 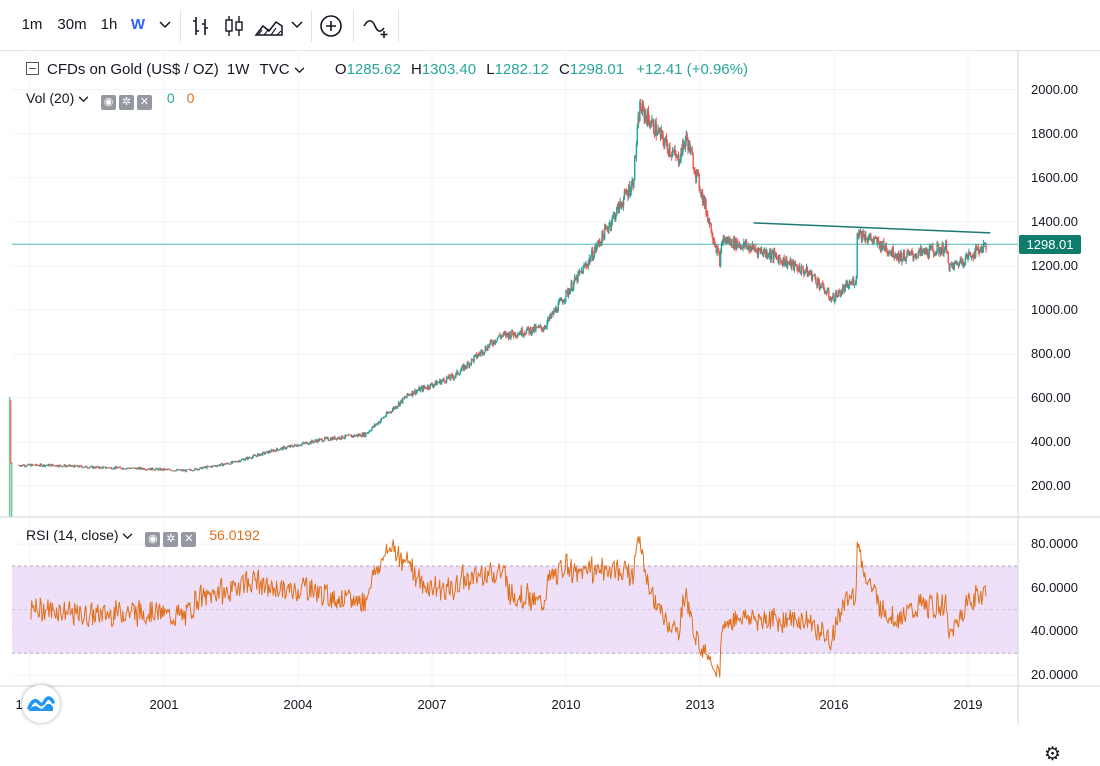 What do you see at coordinates (32, 24) in the screenshot?
I see `interval-1m-button: 1m` at bounding box center [32, 24].